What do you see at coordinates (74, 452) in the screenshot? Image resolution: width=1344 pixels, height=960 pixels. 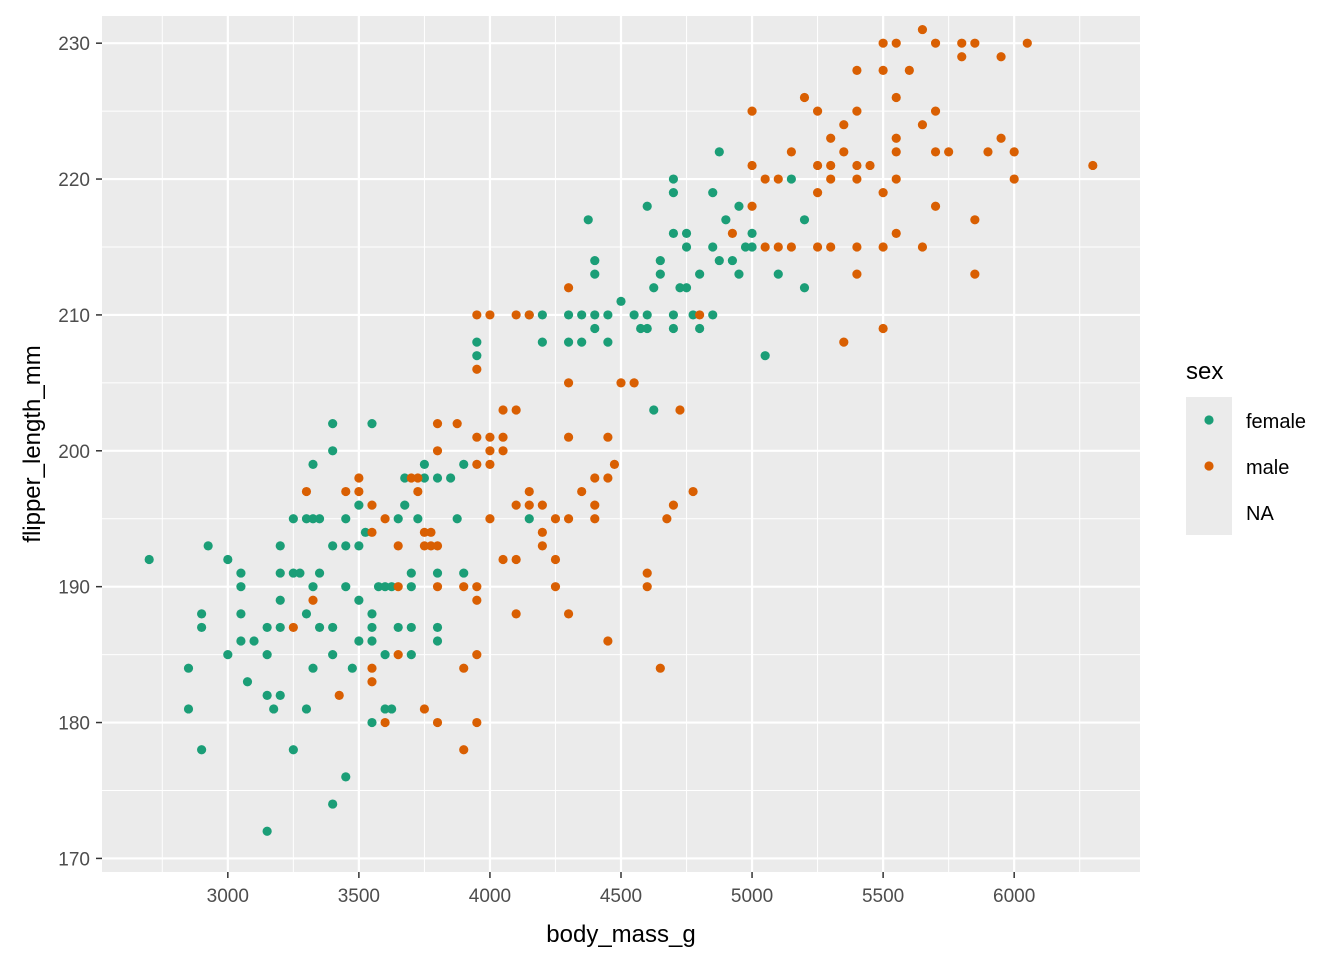 I see `y-tick-label: 200` at bounding box center [74, 452].